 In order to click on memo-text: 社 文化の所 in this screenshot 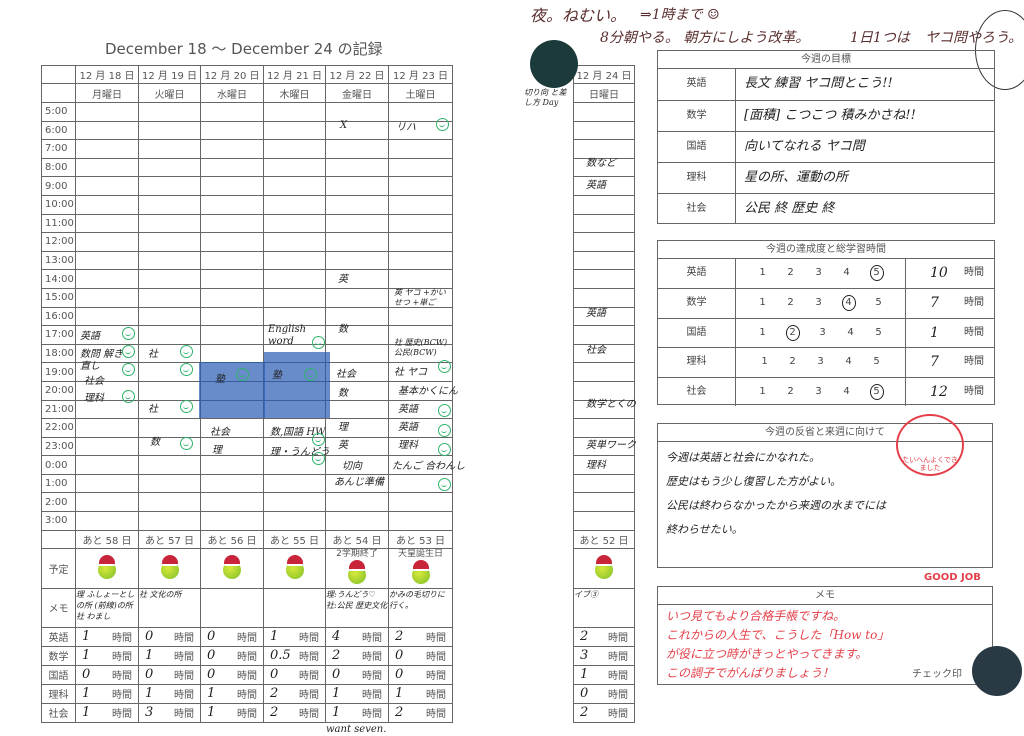, I will do `click(160, 594)`.